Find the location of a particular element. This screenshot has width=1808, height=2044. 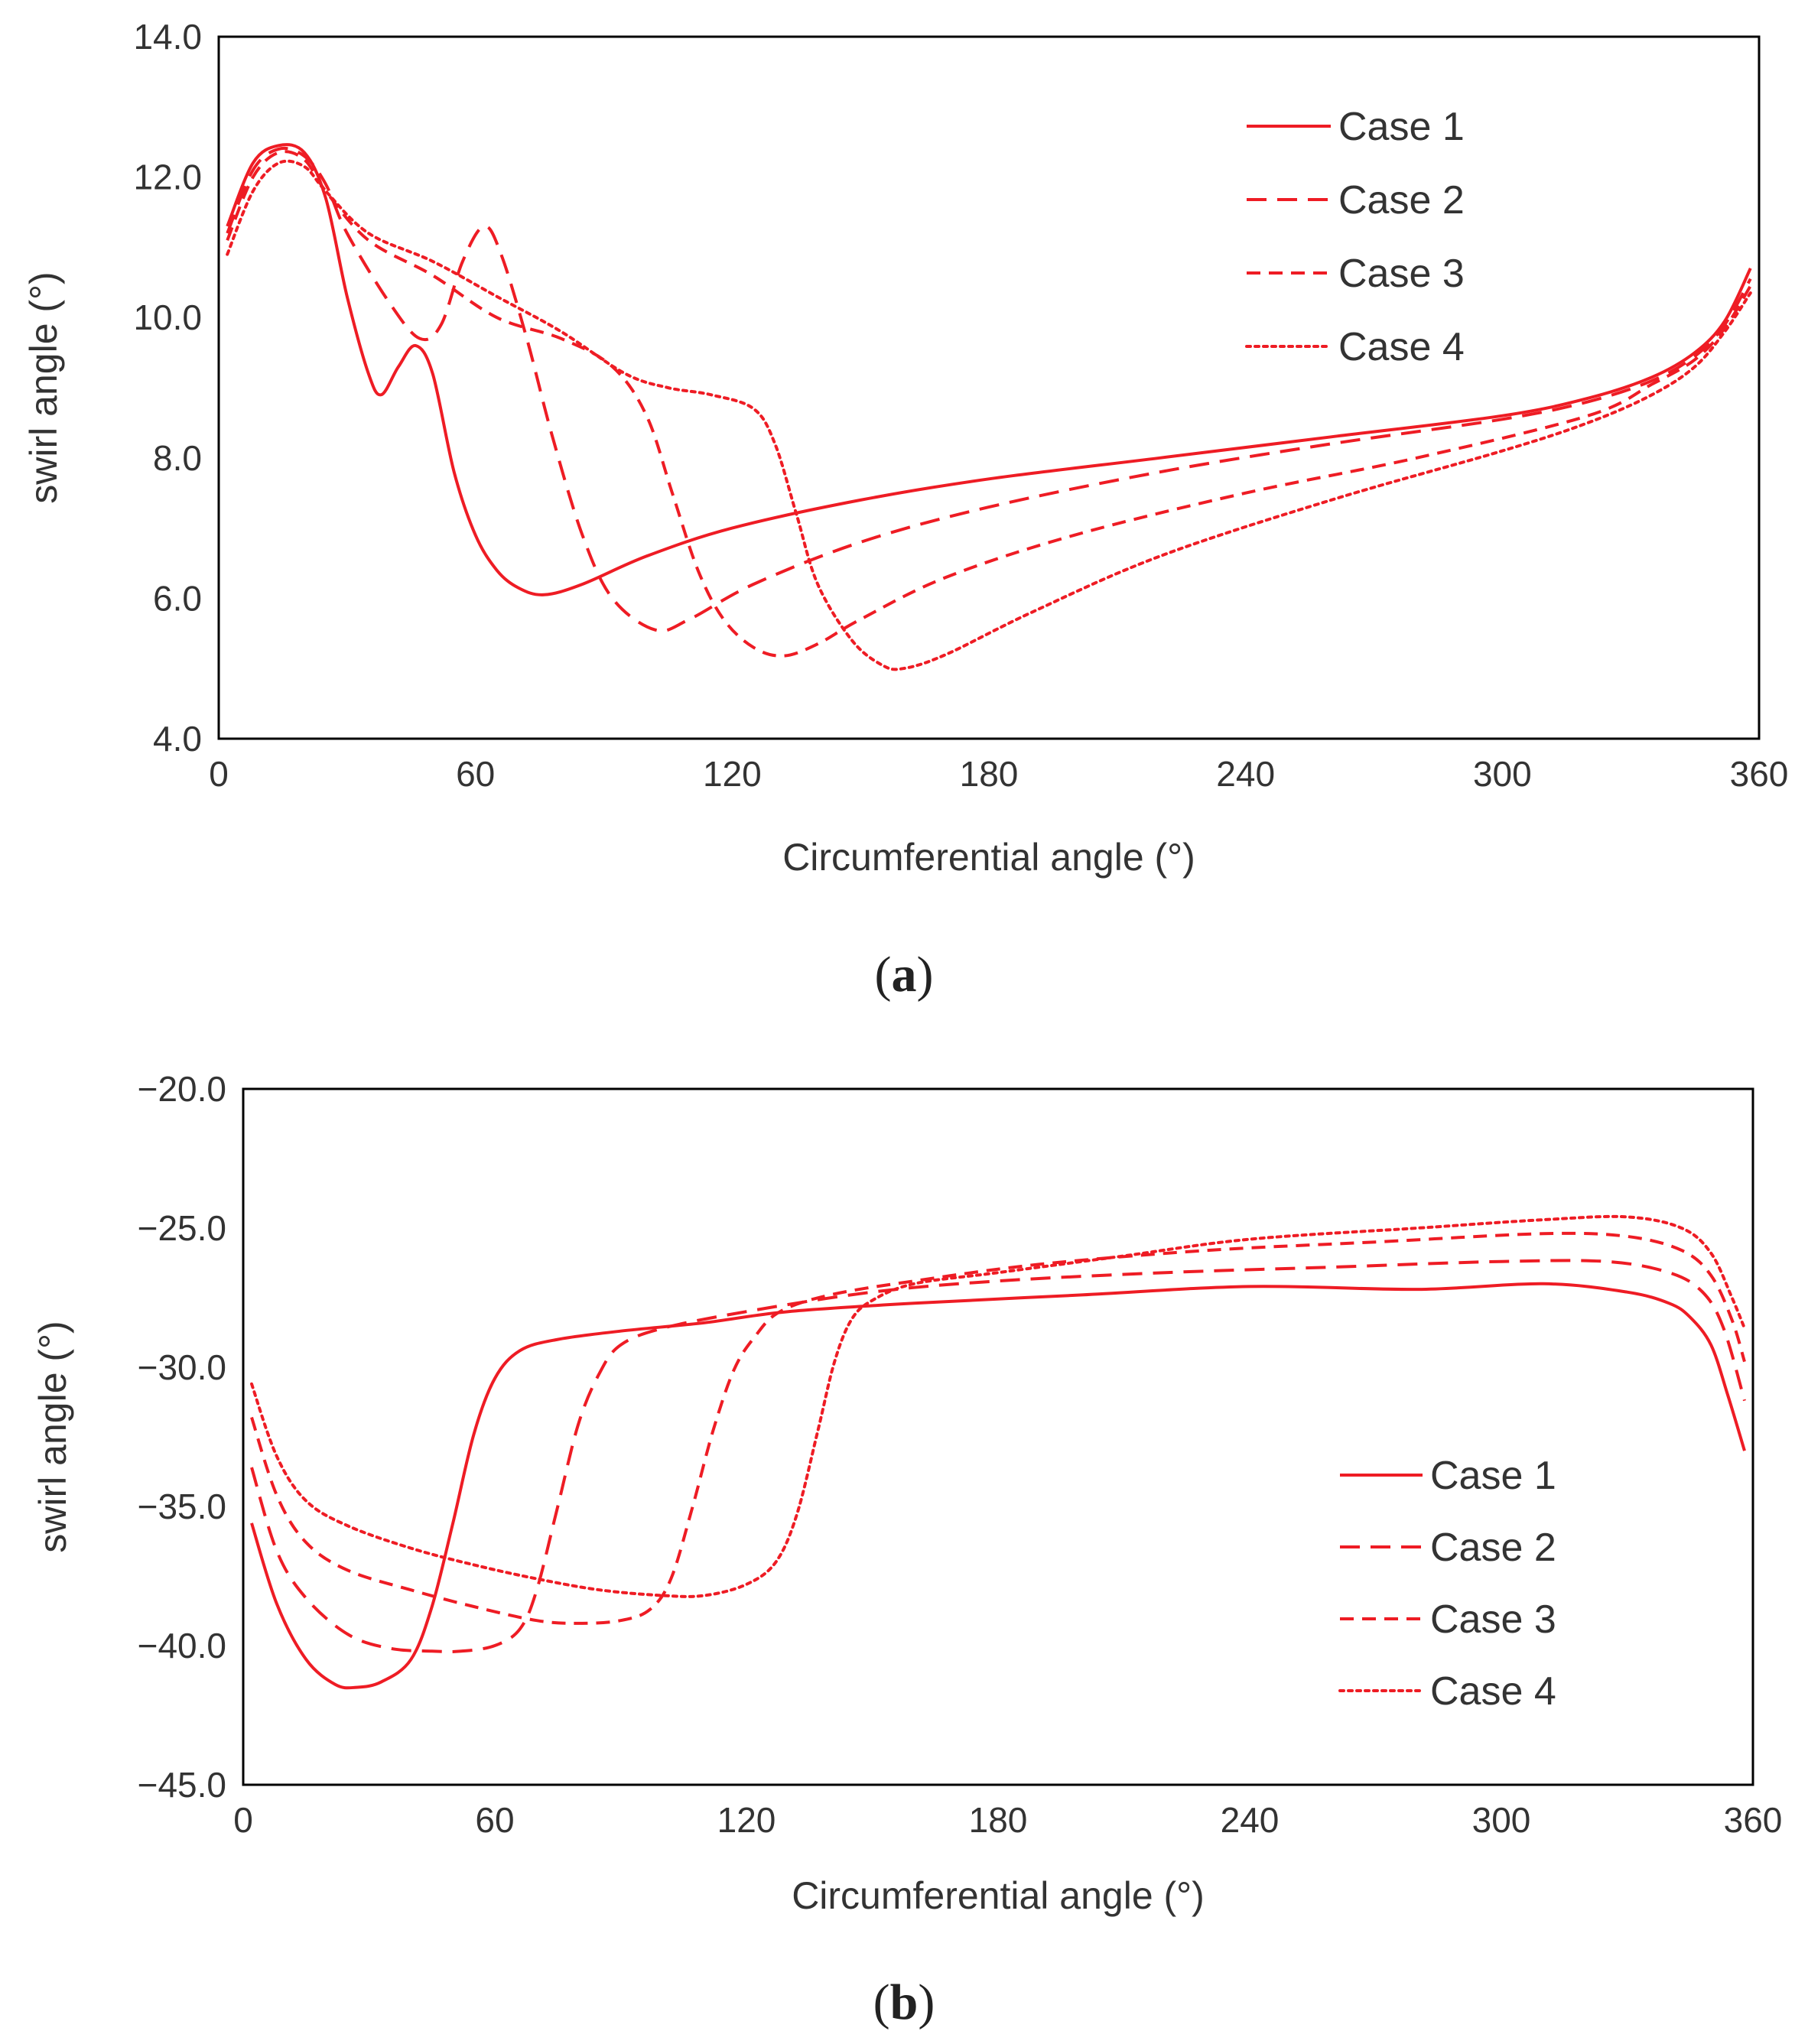

y-tick-label: −25.0 is located at coordinates (182, 1228).